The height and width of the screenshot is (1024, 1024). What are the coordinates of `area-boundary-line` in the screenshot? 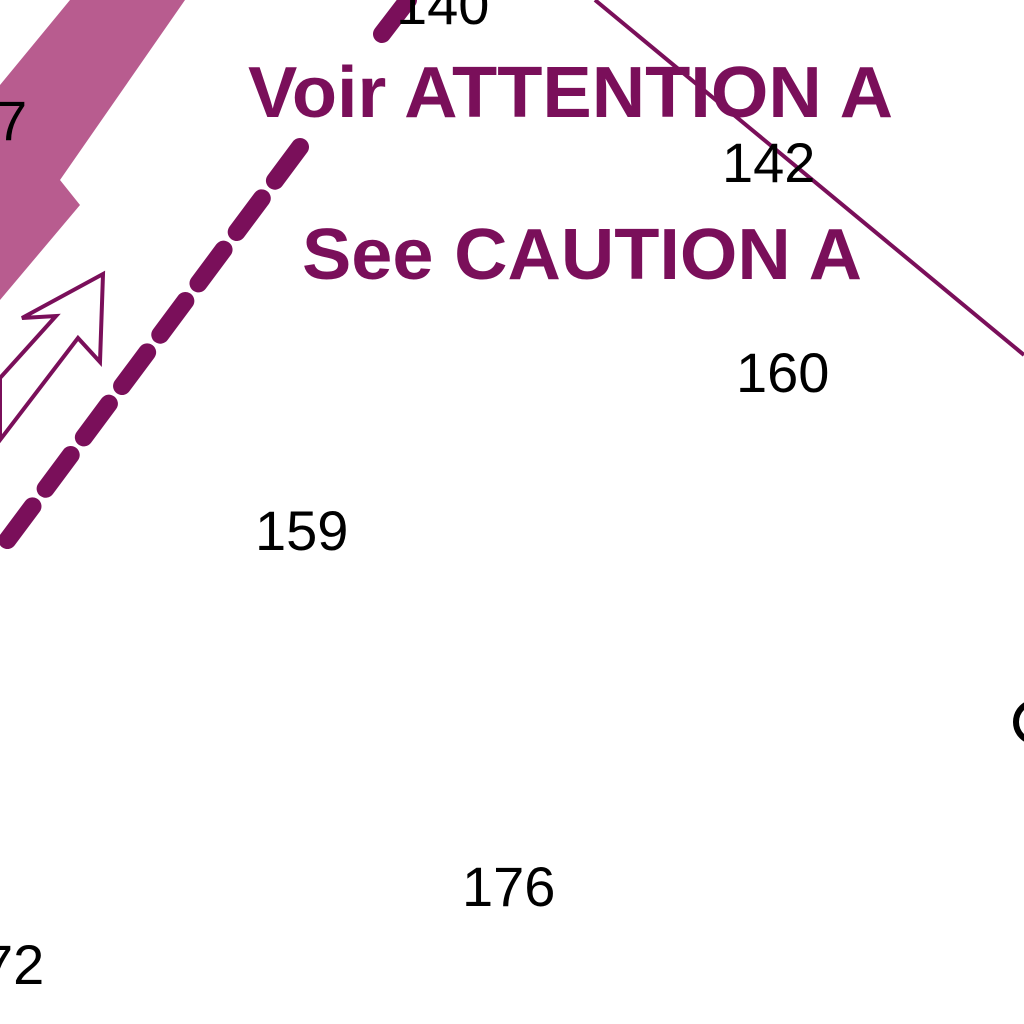 It's located at (808, 178).